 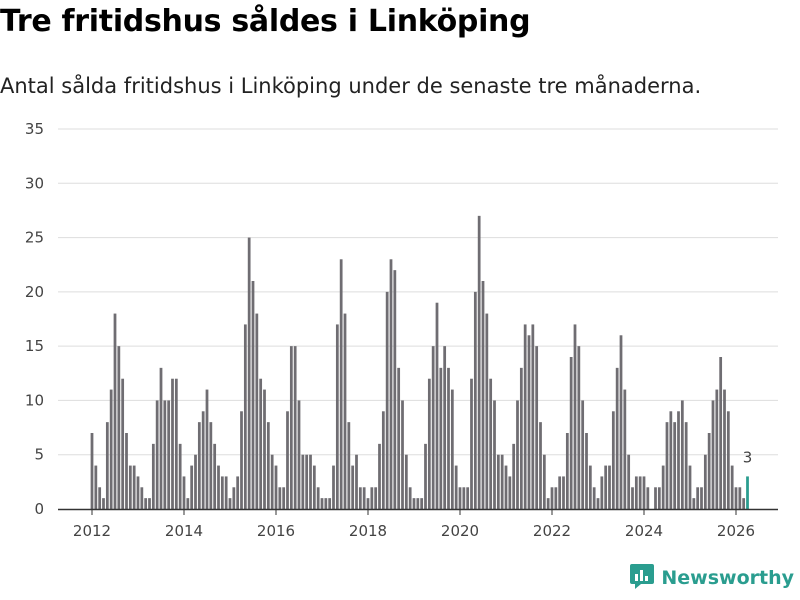 I want to click on bar-latest, so click(x=747, y=492).